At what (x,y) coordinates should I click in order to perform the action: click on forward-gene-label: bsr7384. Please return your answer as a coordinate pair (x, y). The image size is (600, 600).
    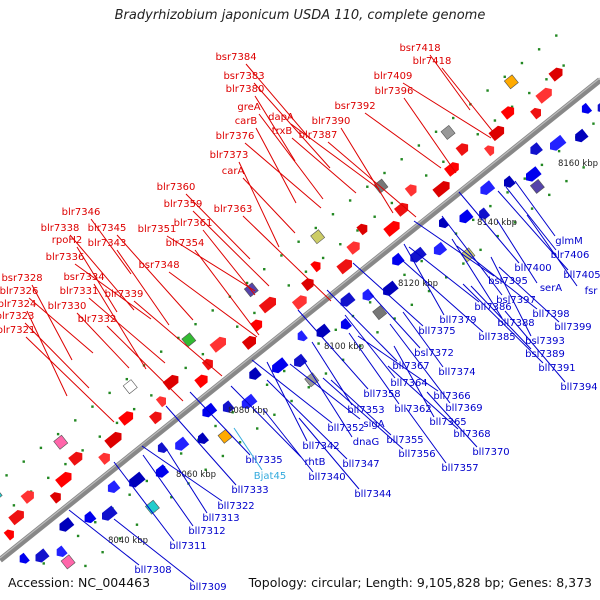
    Looking at the image, I should click on (263, 96).